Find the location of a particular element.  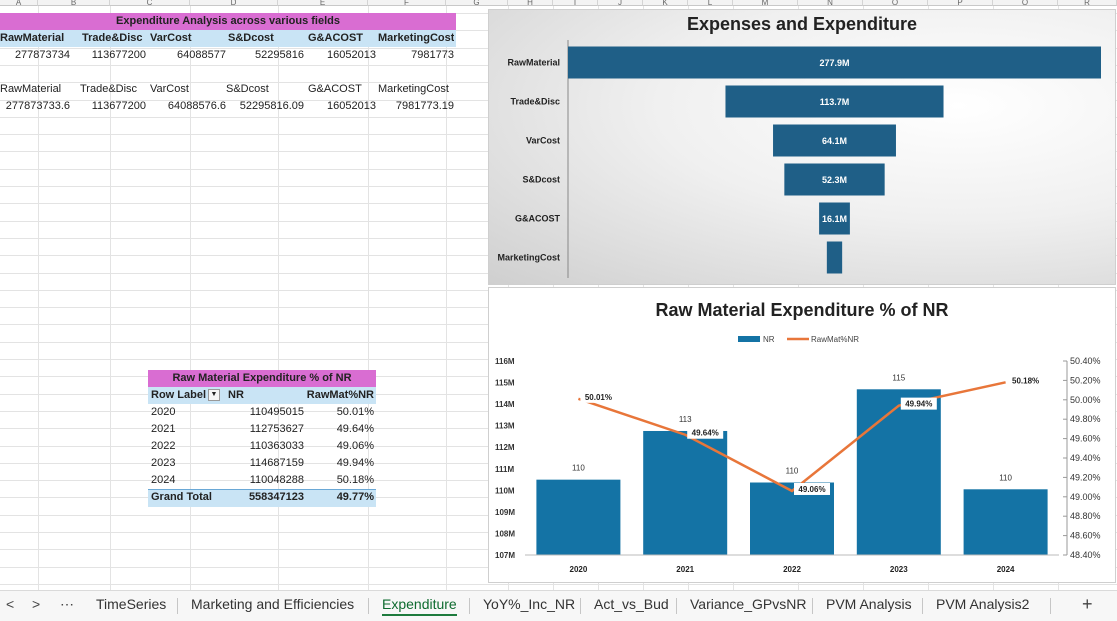

table1-value: 113677200 is located at coordinates (118, 55).